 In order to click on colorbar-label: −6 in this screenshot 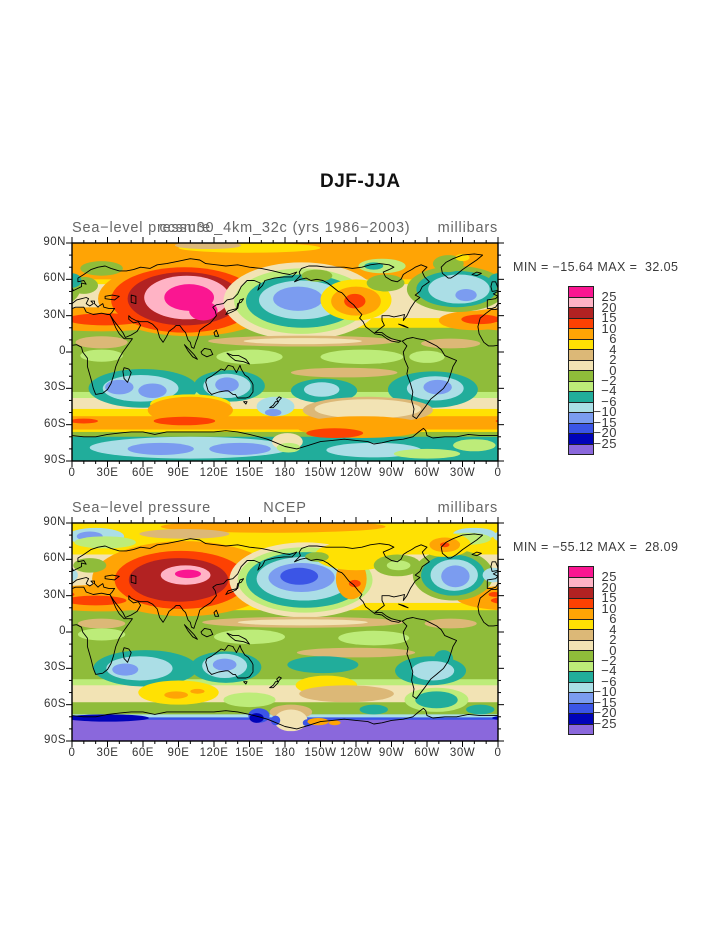, I will do `click(609, 401)`.